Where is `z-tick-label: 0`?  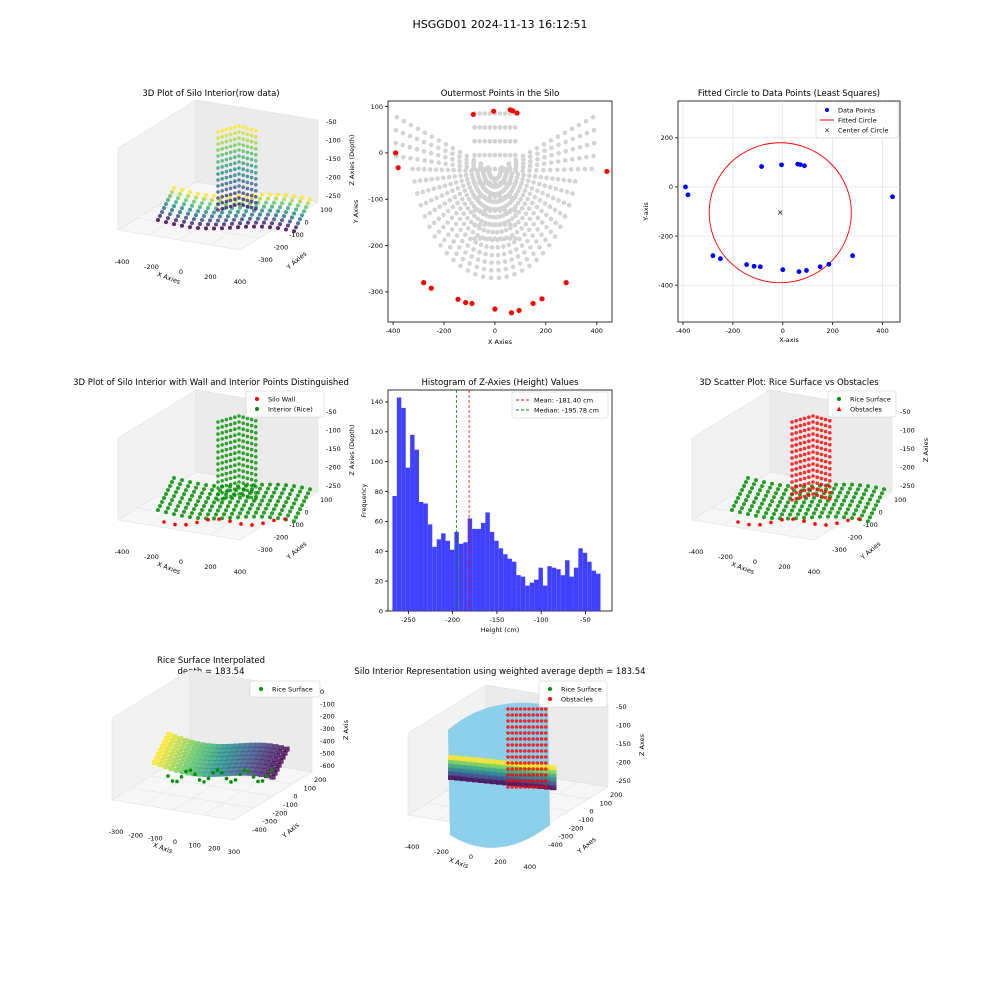 z-tick-label: 0 is located at coordinates (322, 692).